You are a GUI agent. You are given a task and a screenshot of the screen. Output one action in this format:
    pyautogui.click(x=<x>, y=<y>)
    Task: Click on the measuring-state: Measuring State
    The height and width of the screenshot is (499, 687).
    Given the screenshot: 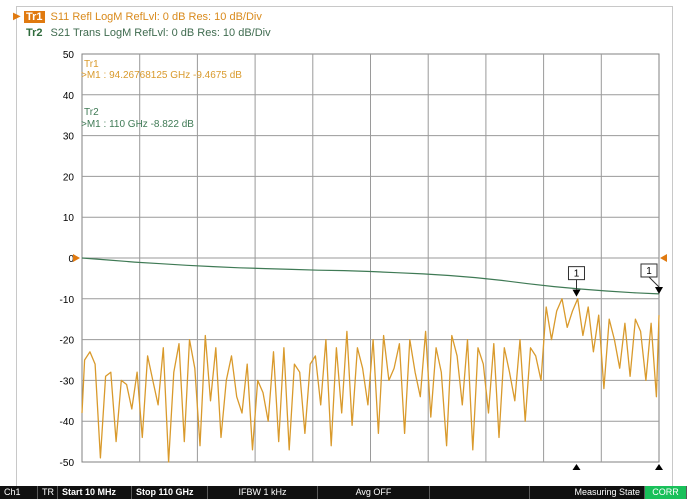 What is the action you would take?
    pyautogui.click(x=587, y=492)
    